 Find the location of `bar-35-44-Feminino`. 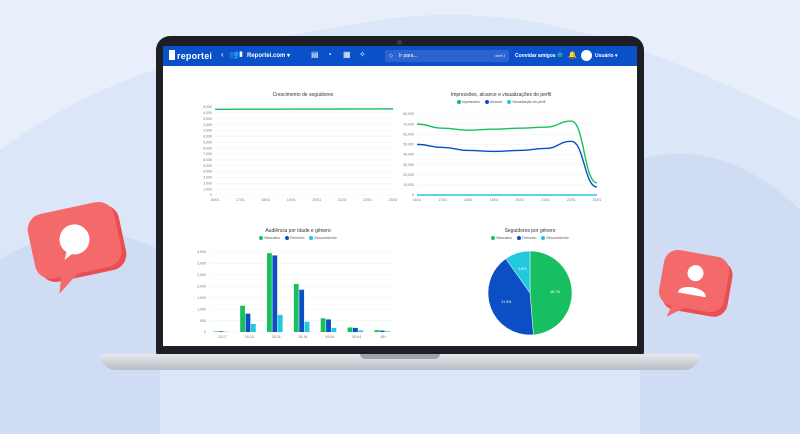

bar-35-44-Feminino is located at coordinates (302, 310).